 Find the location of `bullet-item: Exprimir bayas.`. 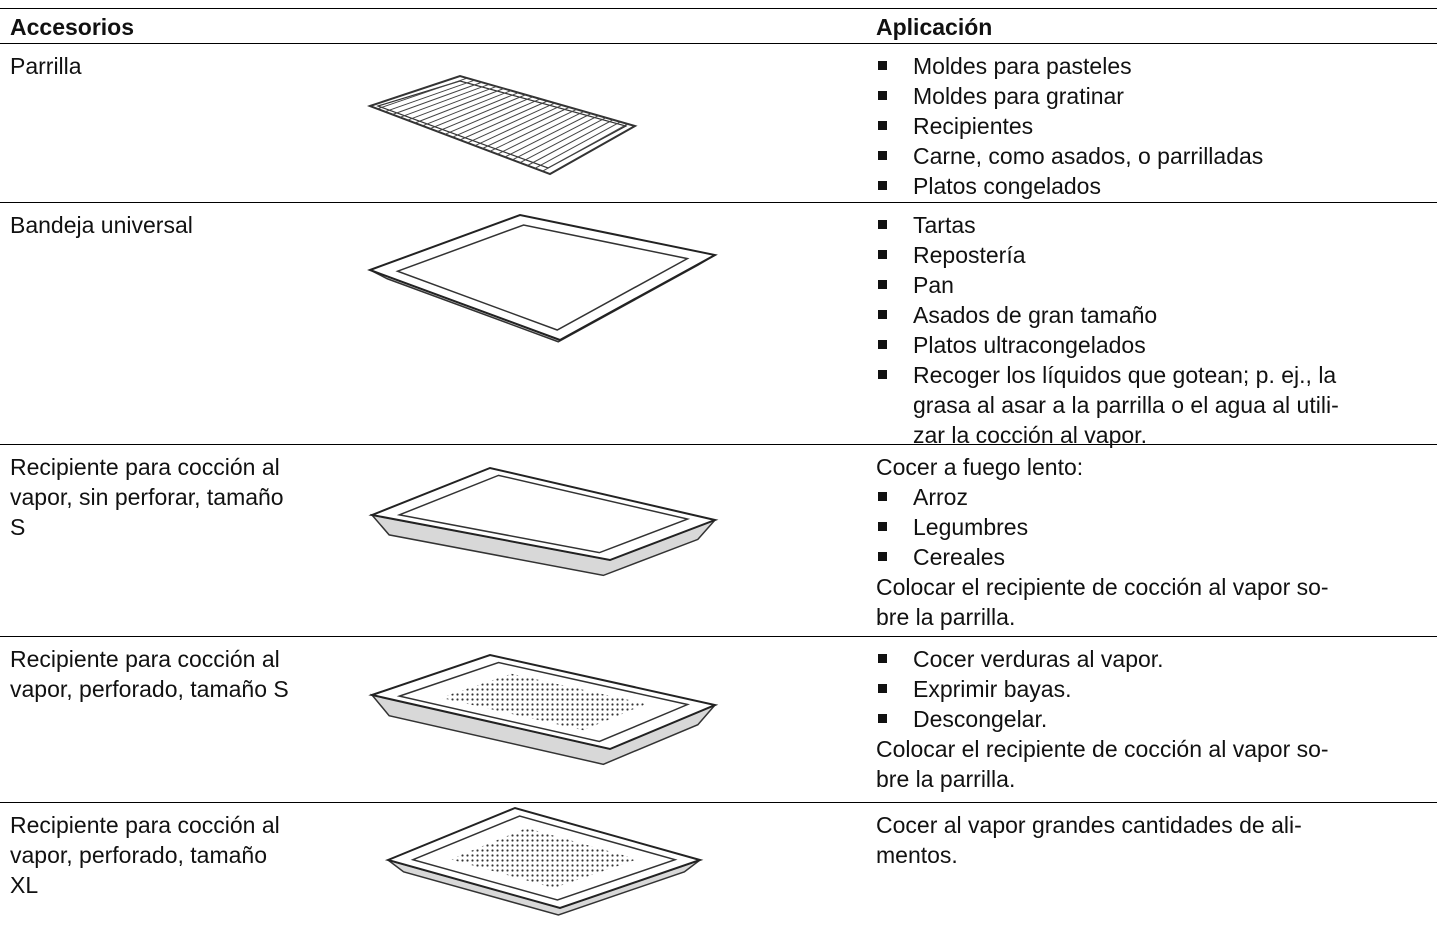

bullet-item: Exprimir bayas. is located at coordinates (1156, 689).